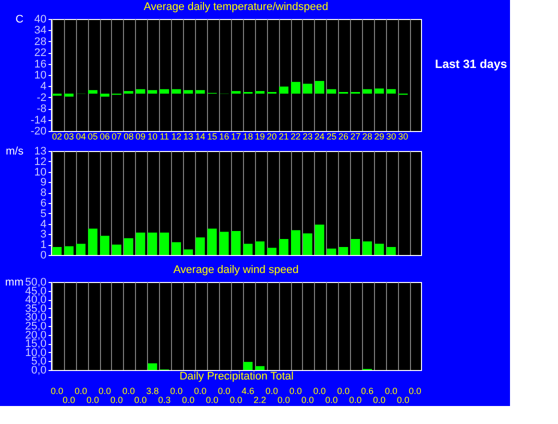 This screenshot has height=424, width=558. Describe the element at coordinates (40, 42) in the screenshot. I see `y-tick-label: 28` at that location.